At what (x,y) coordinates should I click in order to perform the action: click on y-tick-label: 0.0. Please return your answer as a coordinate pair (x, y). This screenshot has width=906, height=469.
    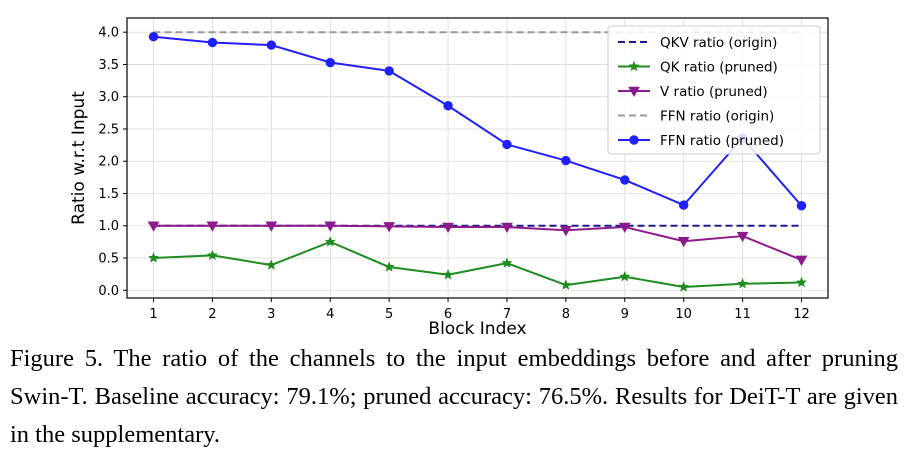
    Looking at the image, I should click on (108, 291).